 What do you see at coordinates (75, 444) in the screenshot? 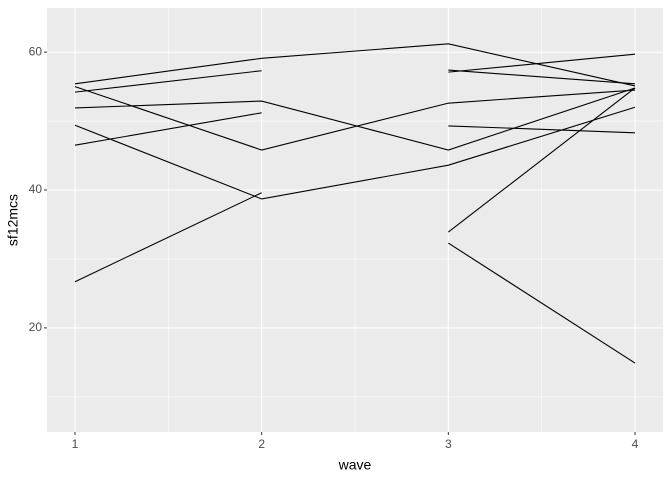
I see `x-tick-label: 1` at bounding box center [75, 444].